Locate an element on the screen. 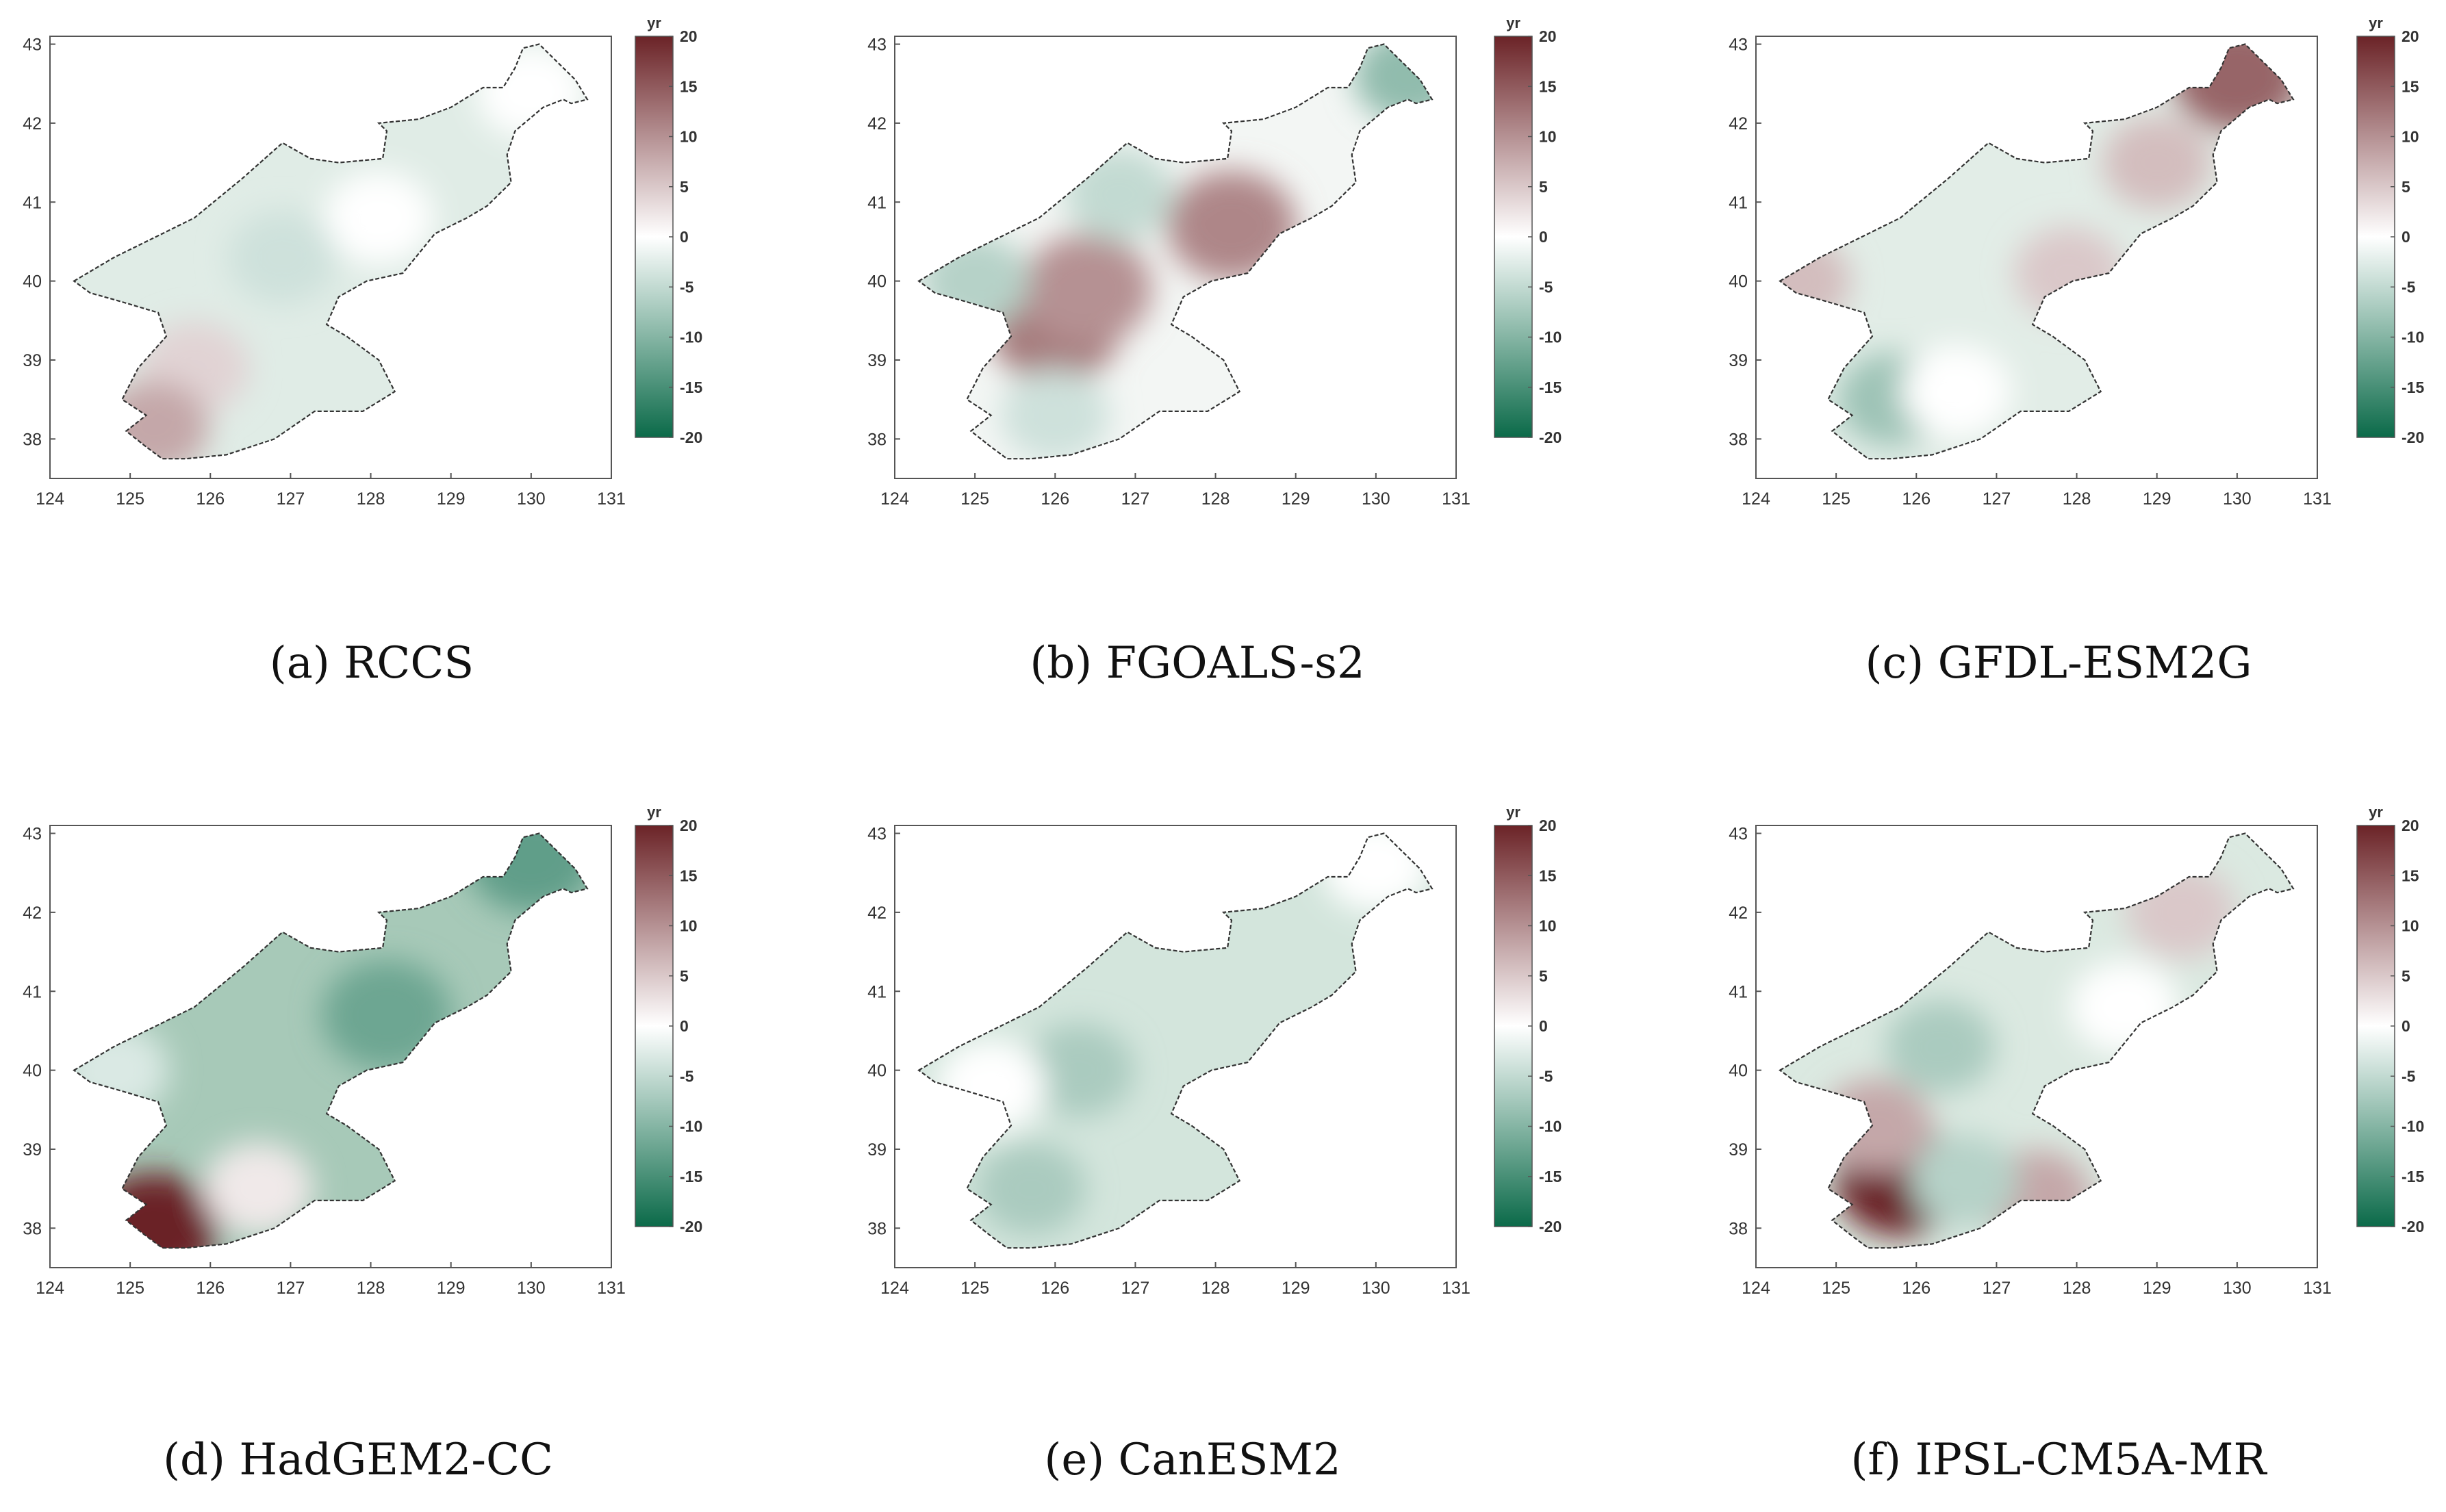  colorbar-tick-label: -10 is located at coordinates (691, 337).